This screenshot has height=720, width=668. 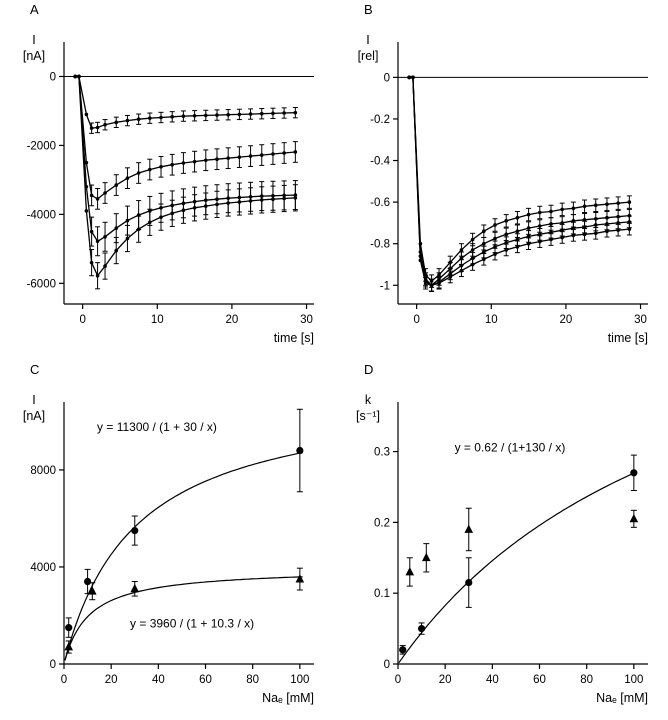 I want to click on svg-text: -6000, so click(x=41, y=284).